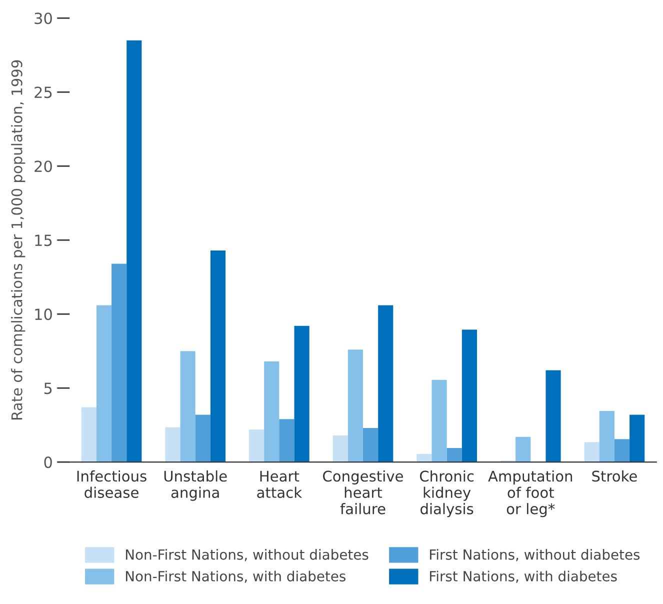  What do you see at coordinates (111, 484) in the screenshot?
I see `x-tick-label: Infectious disease` at bounding box center [111, 484].